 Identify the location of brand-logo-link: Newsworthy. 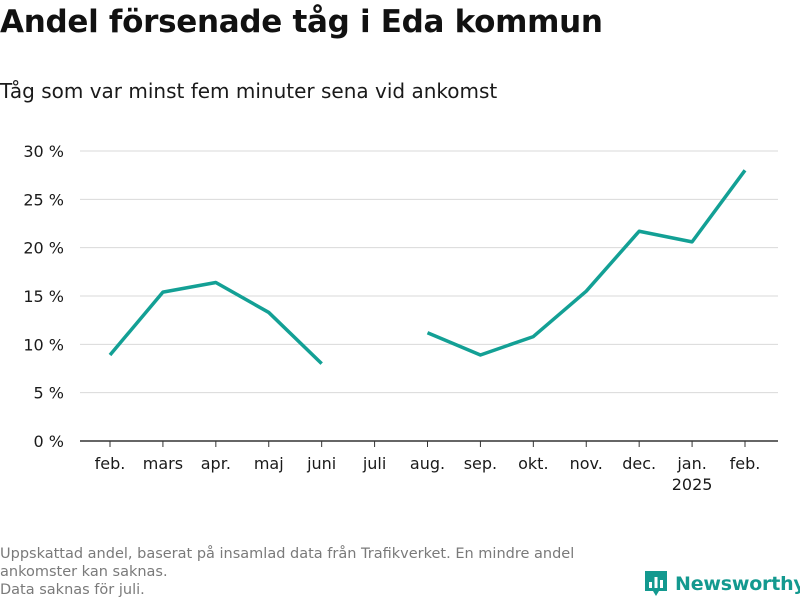
(722, 584).